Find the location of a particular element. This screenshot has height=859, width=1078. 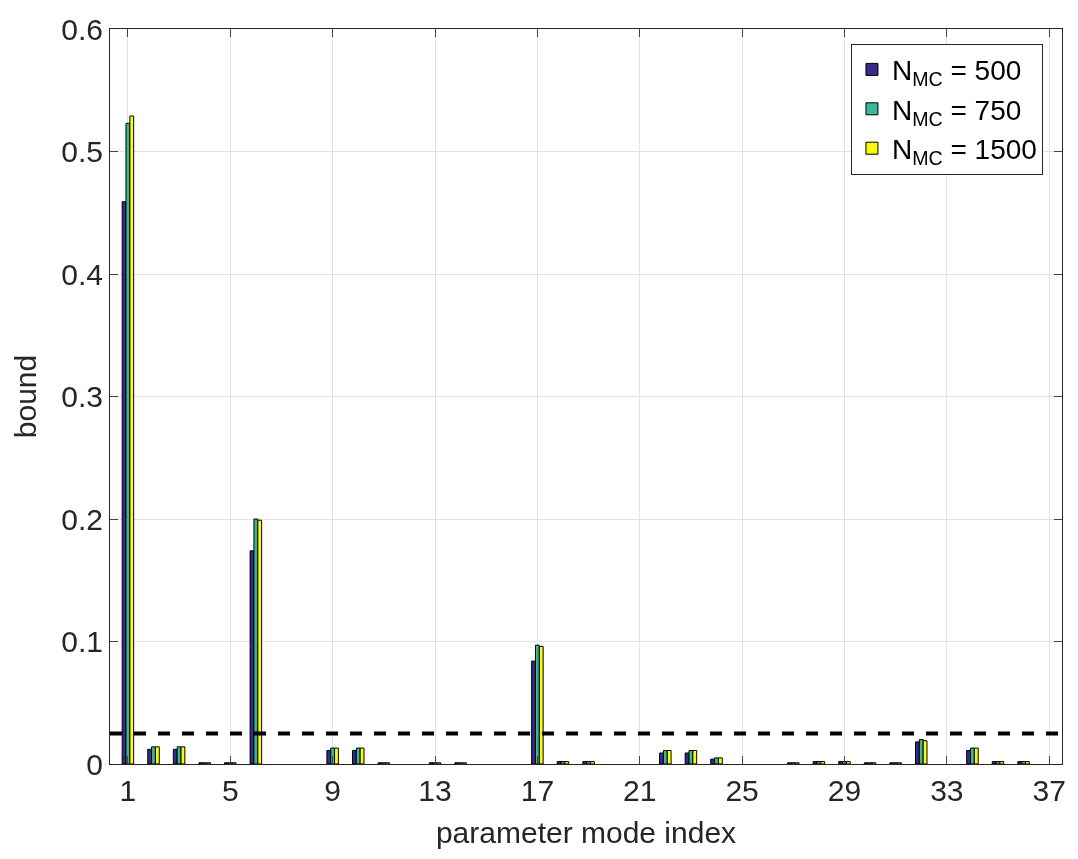

x-tick-label: 1 is located at coordinates (128, 790).